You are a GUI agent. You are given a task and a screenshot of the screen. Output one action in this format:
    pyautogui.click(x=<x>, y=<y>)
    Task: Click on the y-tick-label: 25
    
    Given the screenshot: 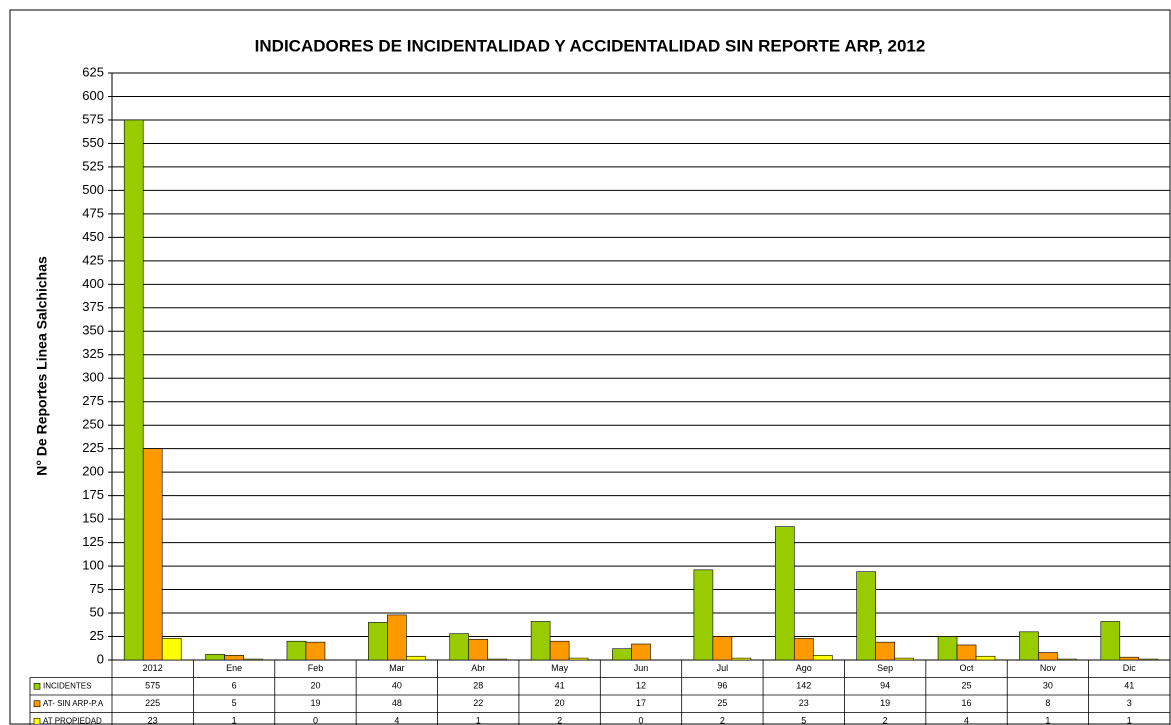 What is the action you would take?
    pyautogui.click(x=97, y=635)
    